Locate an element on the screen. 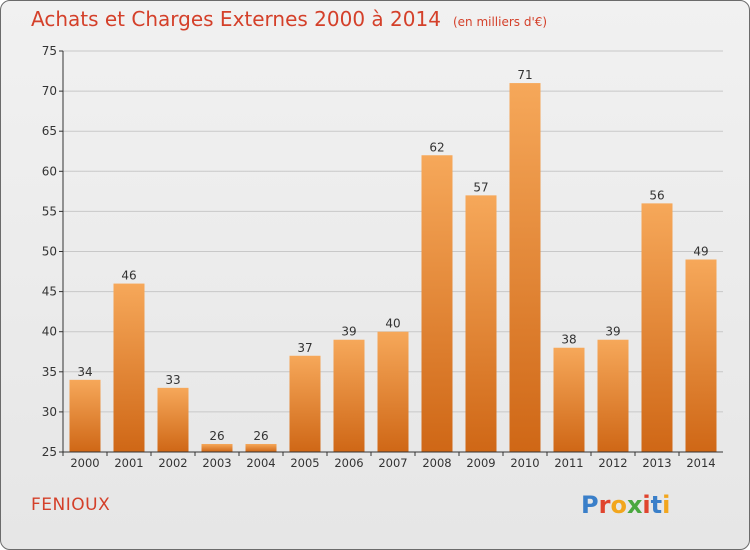 Image resolution: width=750 pixels, height=550 pixels. chart-title-text: Achats et Charges Externes 2000 à 2014 is located at coordinates (236, 19).